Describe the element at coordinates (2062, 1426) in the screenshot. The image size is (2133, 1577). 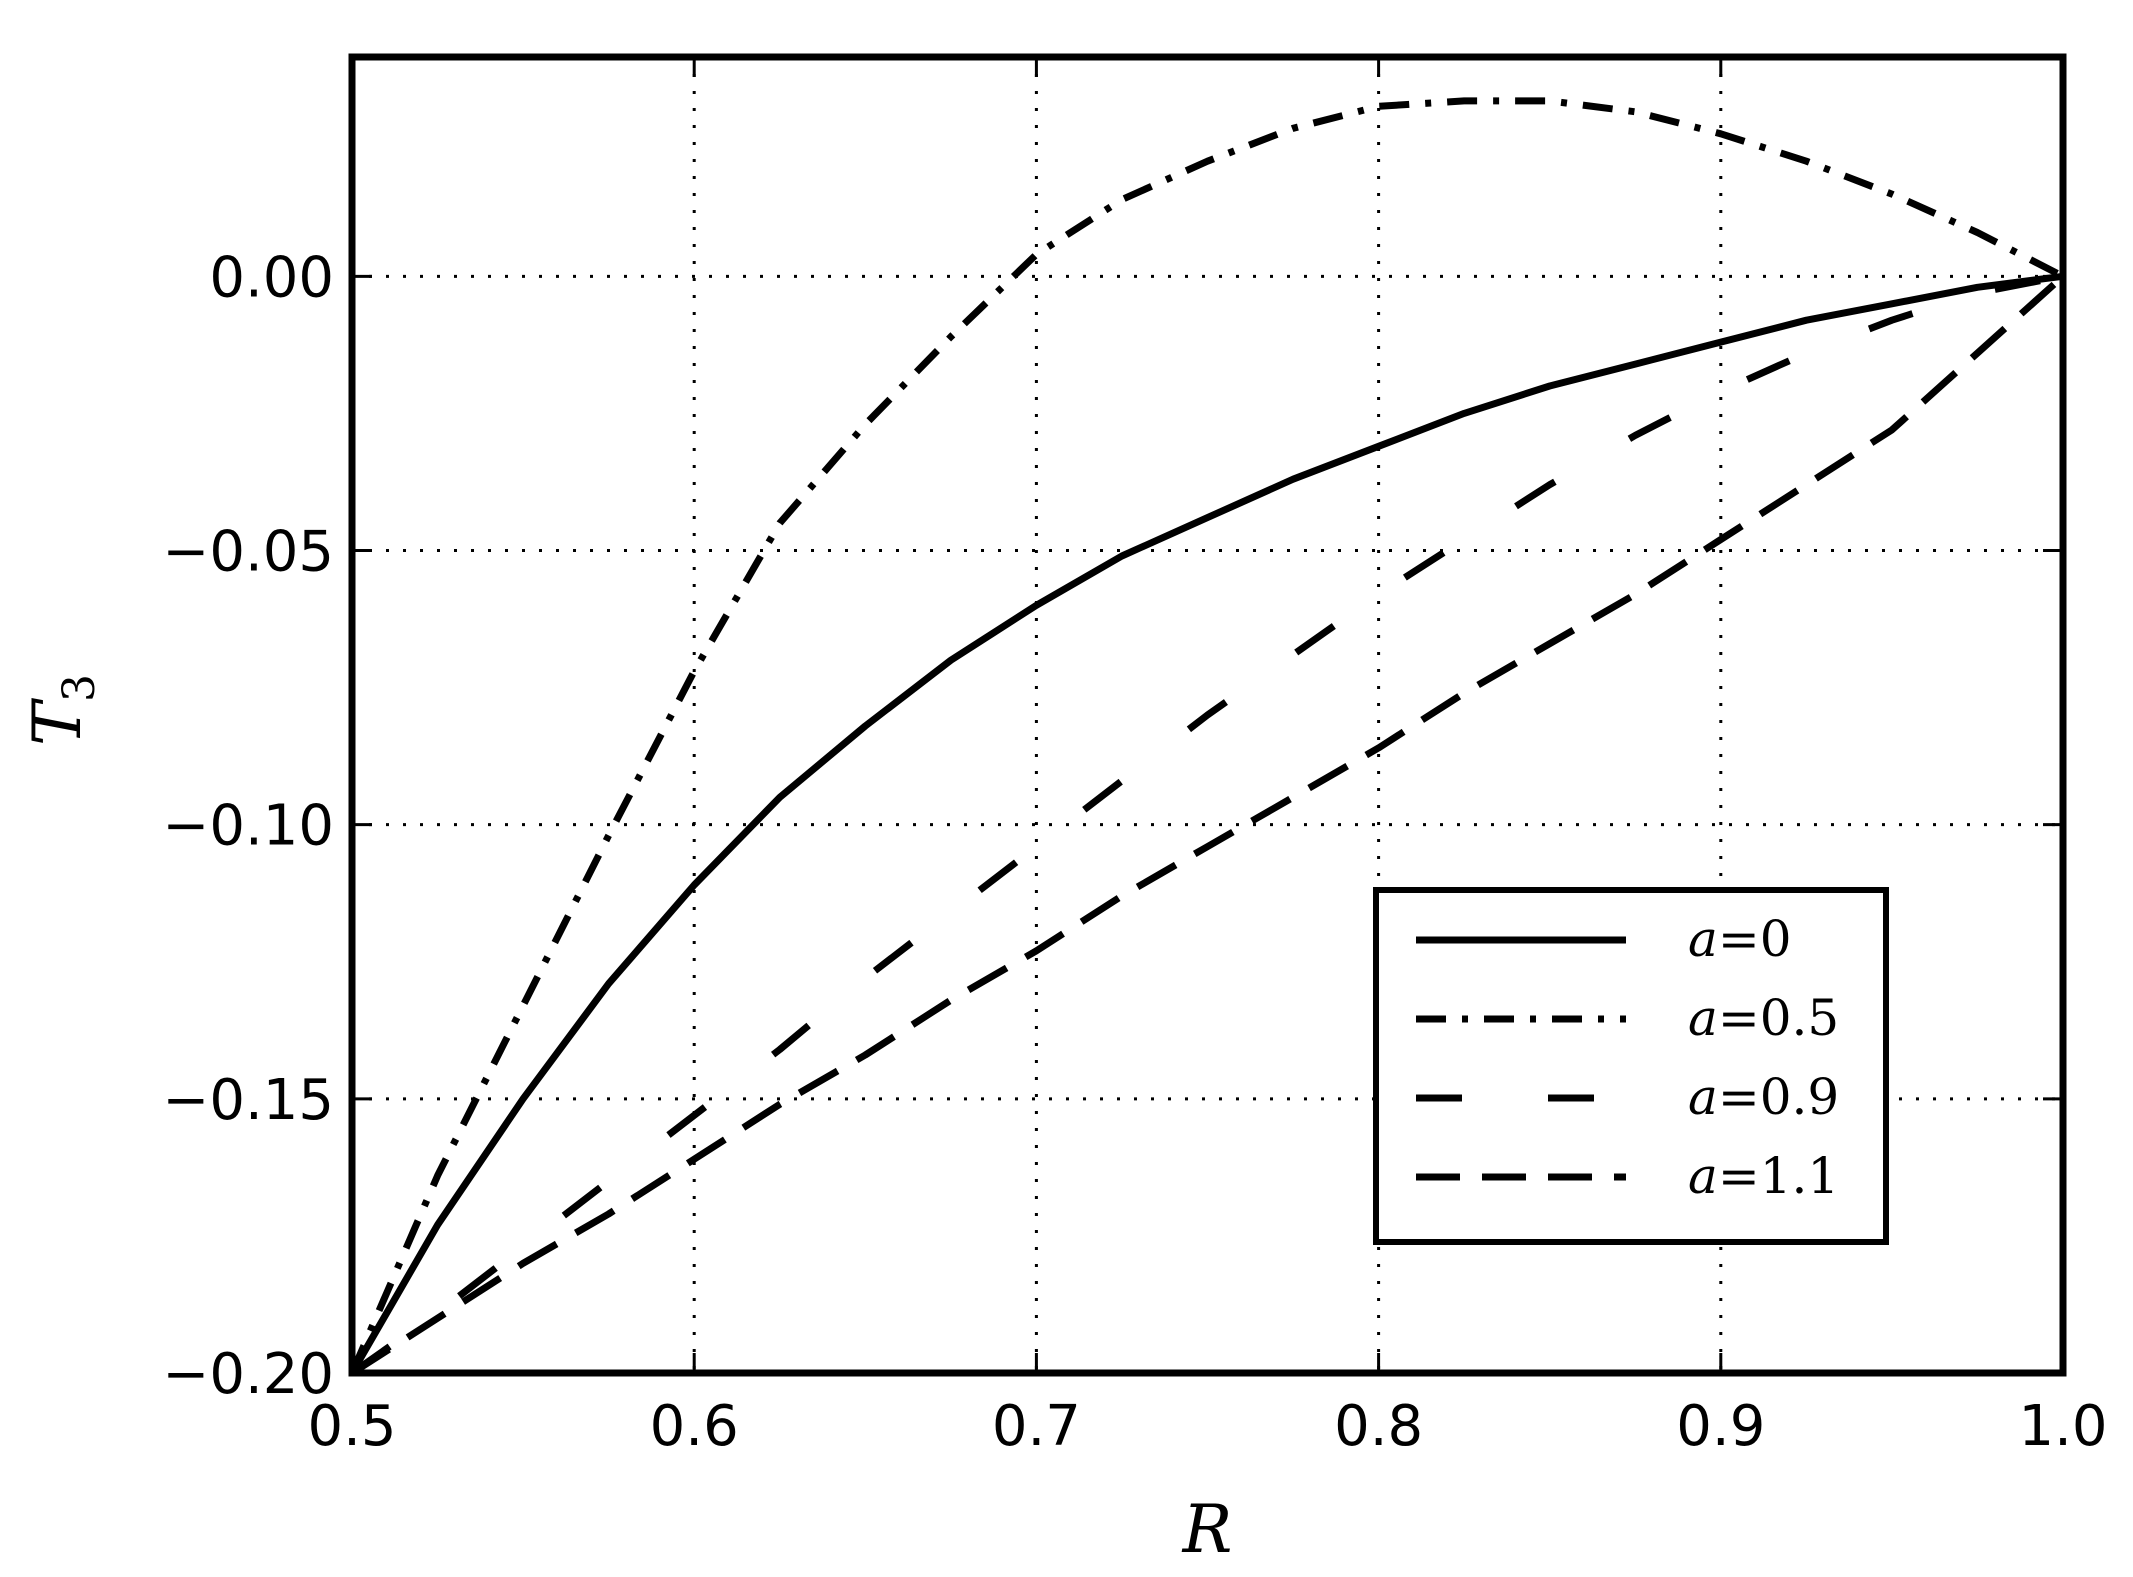
I see `x-tick-label: 1.0` at that location.